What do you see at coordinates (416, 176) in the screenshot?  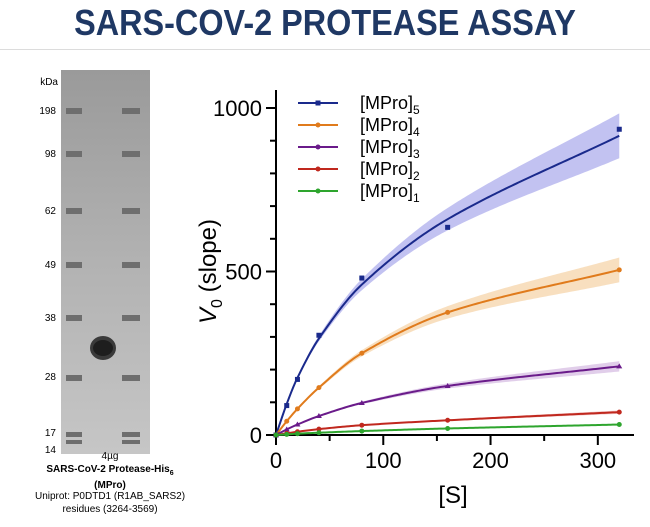 I see `legend-label-sub: 2` at bounding box center [416, 176].